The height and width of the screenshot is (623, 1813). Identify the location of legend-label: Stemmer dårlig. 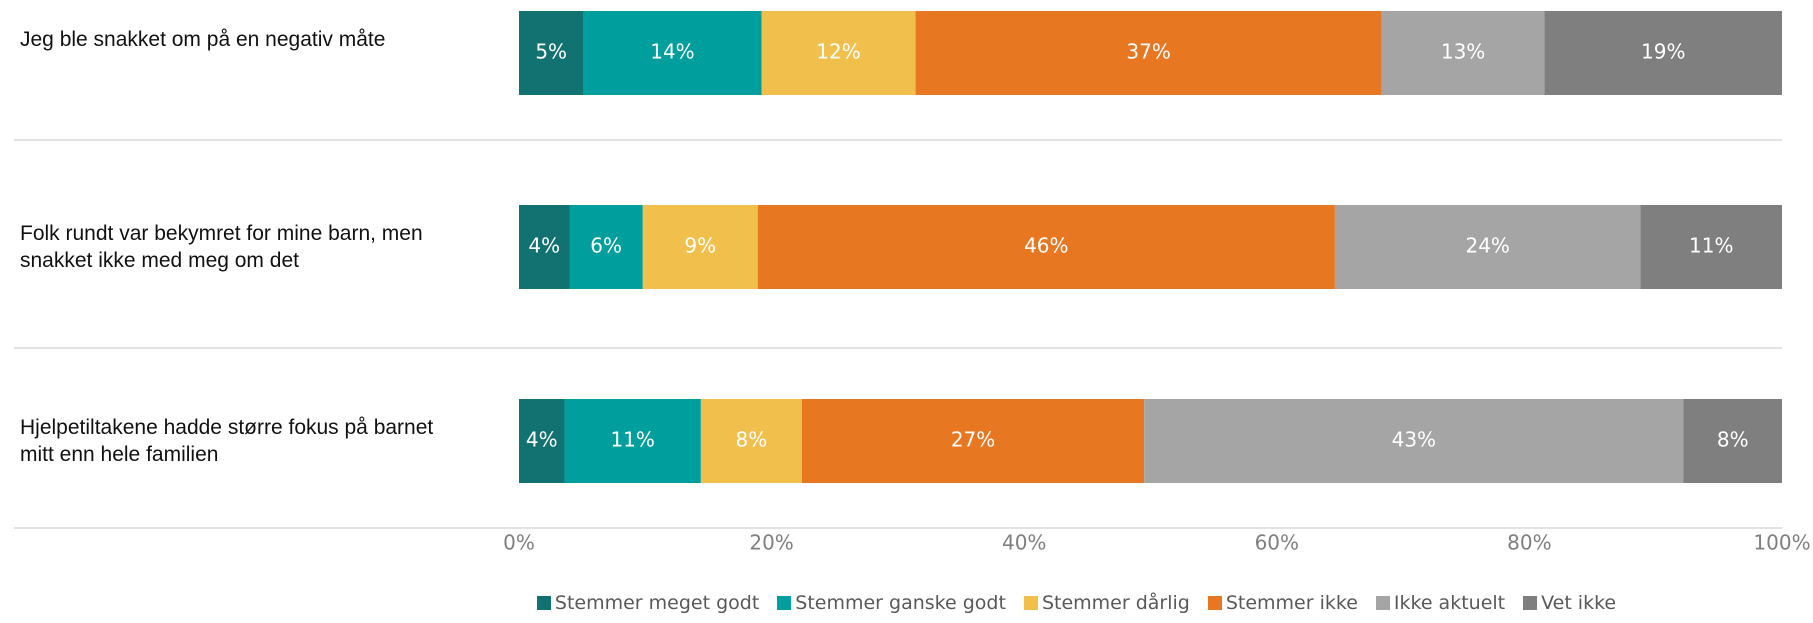
(1115, 603).